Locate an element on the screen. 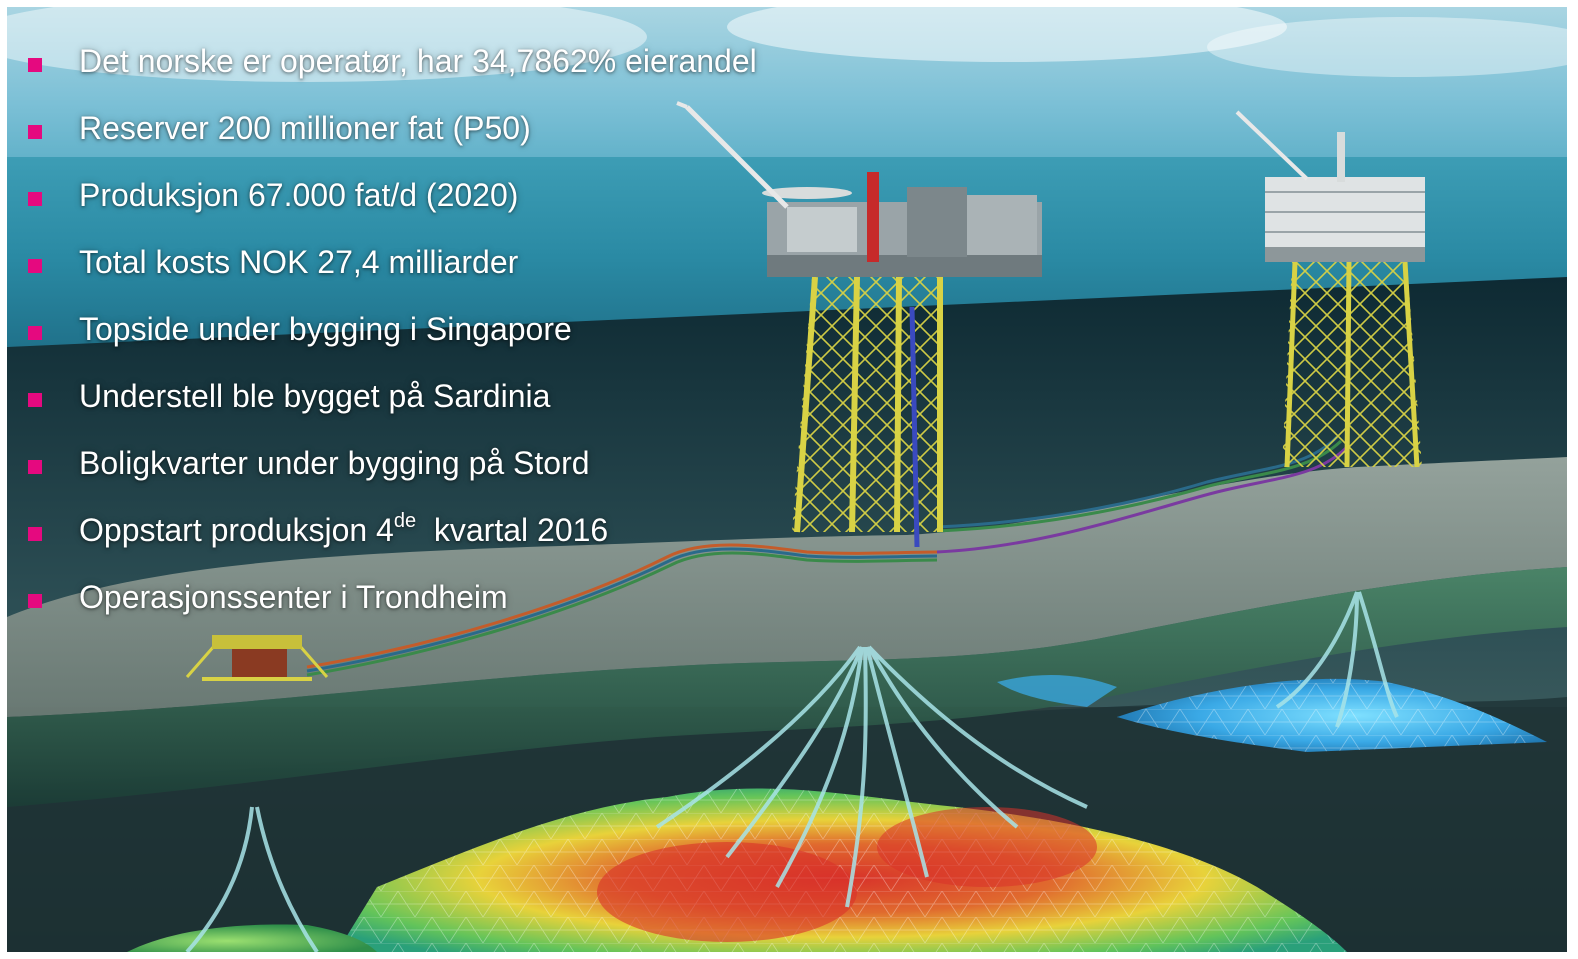 This screenshot has width=1578, height=959. secondary-platform-graphic is located at coordinates (1330, 289).